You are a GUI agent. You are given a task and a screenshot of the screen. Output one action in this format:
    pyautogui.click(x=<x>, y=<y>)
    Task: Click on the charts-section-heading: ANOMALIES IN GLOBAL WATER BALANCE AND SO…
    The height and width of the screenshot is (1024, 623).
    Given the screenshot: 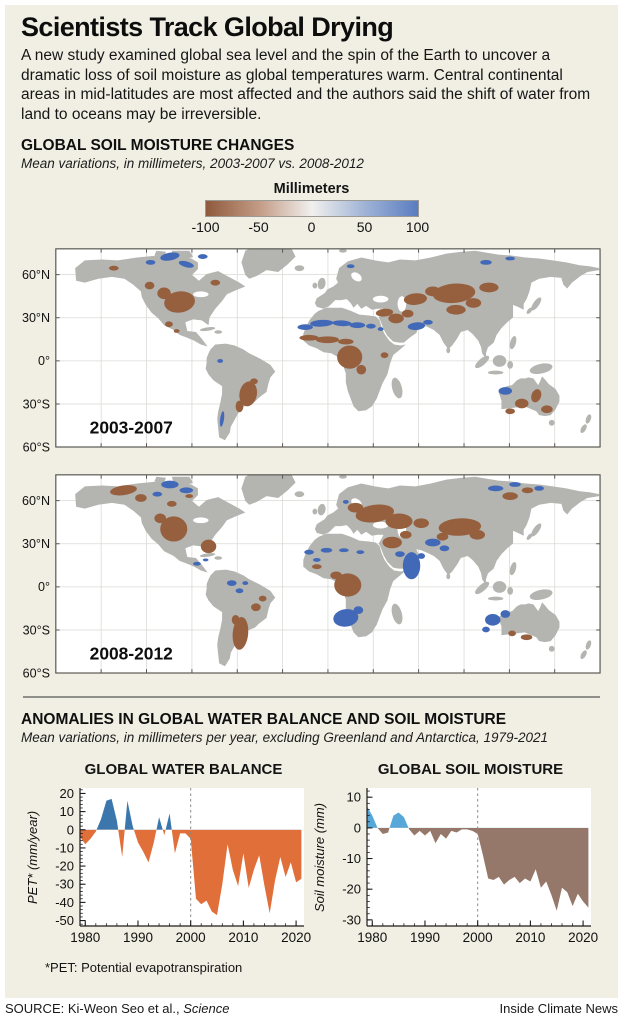 What is the action you would take?
    pyautogui.click(x=264, y=719)
    